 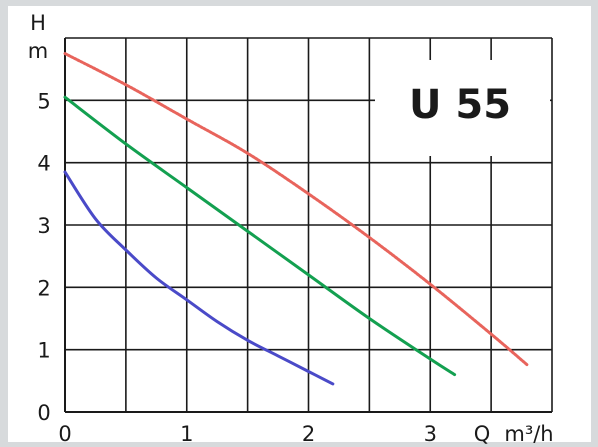 What do you see at coordinates (528, 434) in the screenshot?
I see `x-axis-unit: m³/h` at bounding box center [528, 434].